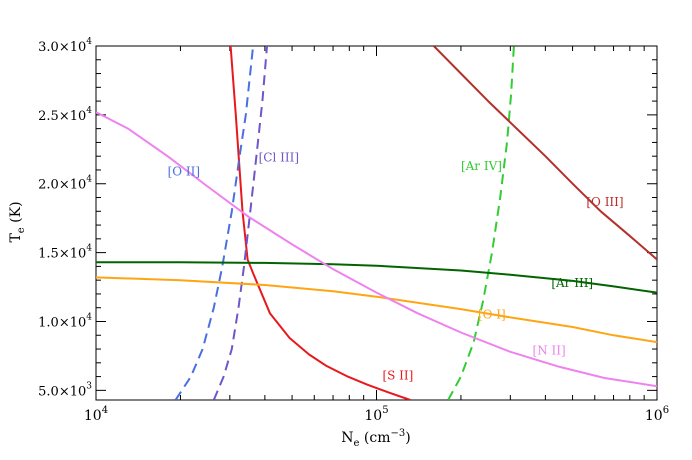  I want to click on x-tick-label-base-0: 10, so click(93, 416).